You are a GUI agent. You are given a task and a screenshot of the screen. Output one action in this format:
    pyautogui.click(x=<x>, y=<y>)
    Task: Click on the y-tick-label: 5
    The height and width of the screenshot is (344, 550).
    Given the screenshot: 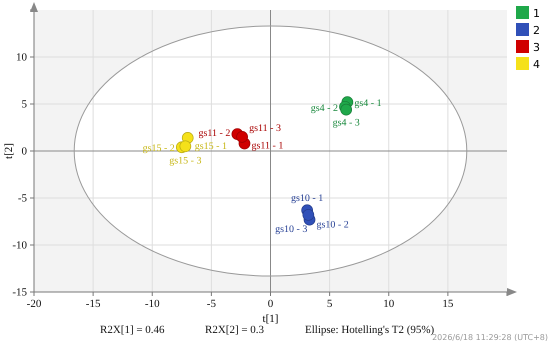 What is the action you would take?
    pyautogui.click(x=25, y=104)
    